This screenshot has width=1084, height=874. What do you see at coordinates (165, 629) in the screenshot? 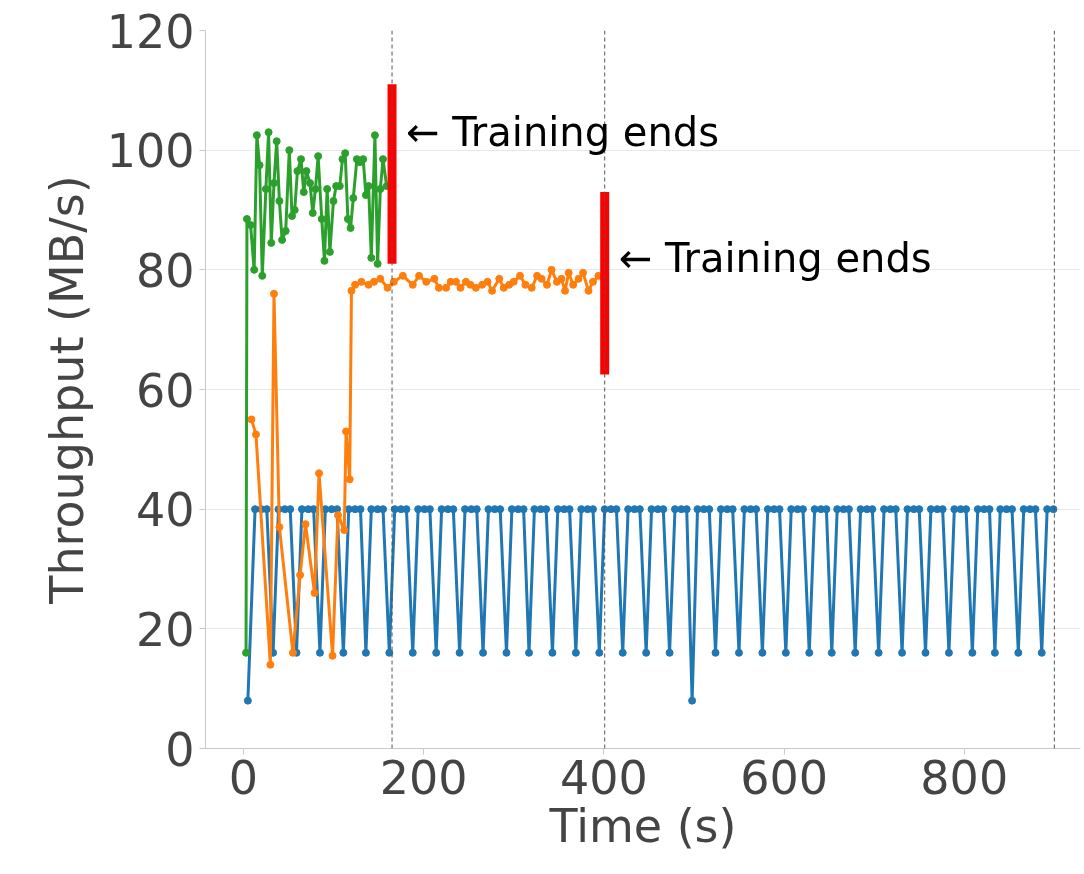
I see `y-tick-label: 20` at bounding box center [165, 629].